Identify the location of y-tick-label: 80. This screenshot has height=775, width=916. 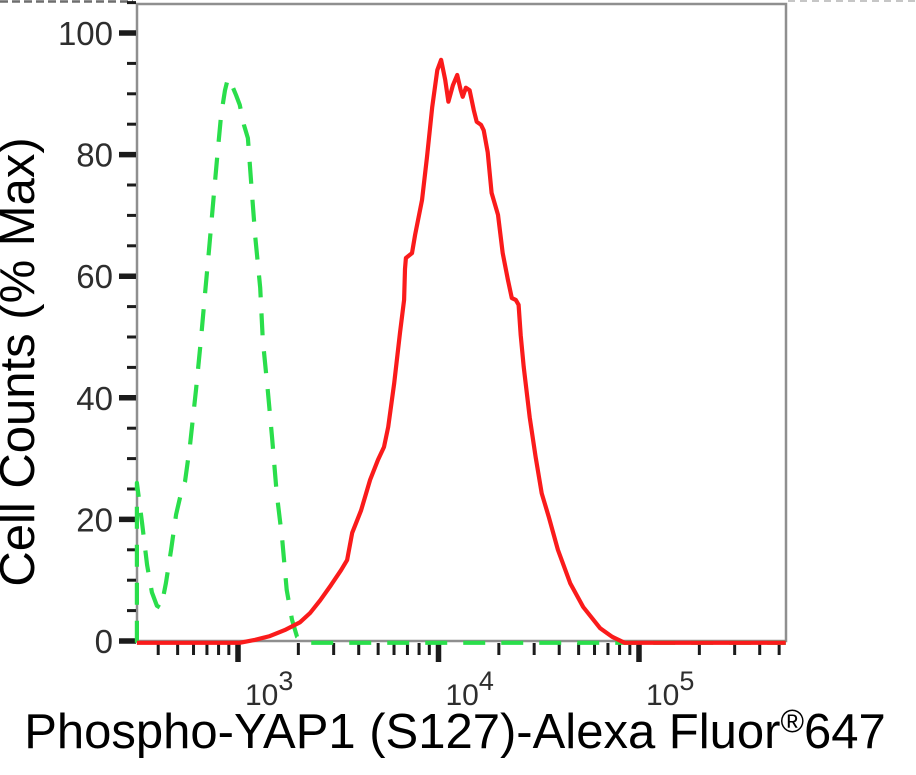
(94, 155).